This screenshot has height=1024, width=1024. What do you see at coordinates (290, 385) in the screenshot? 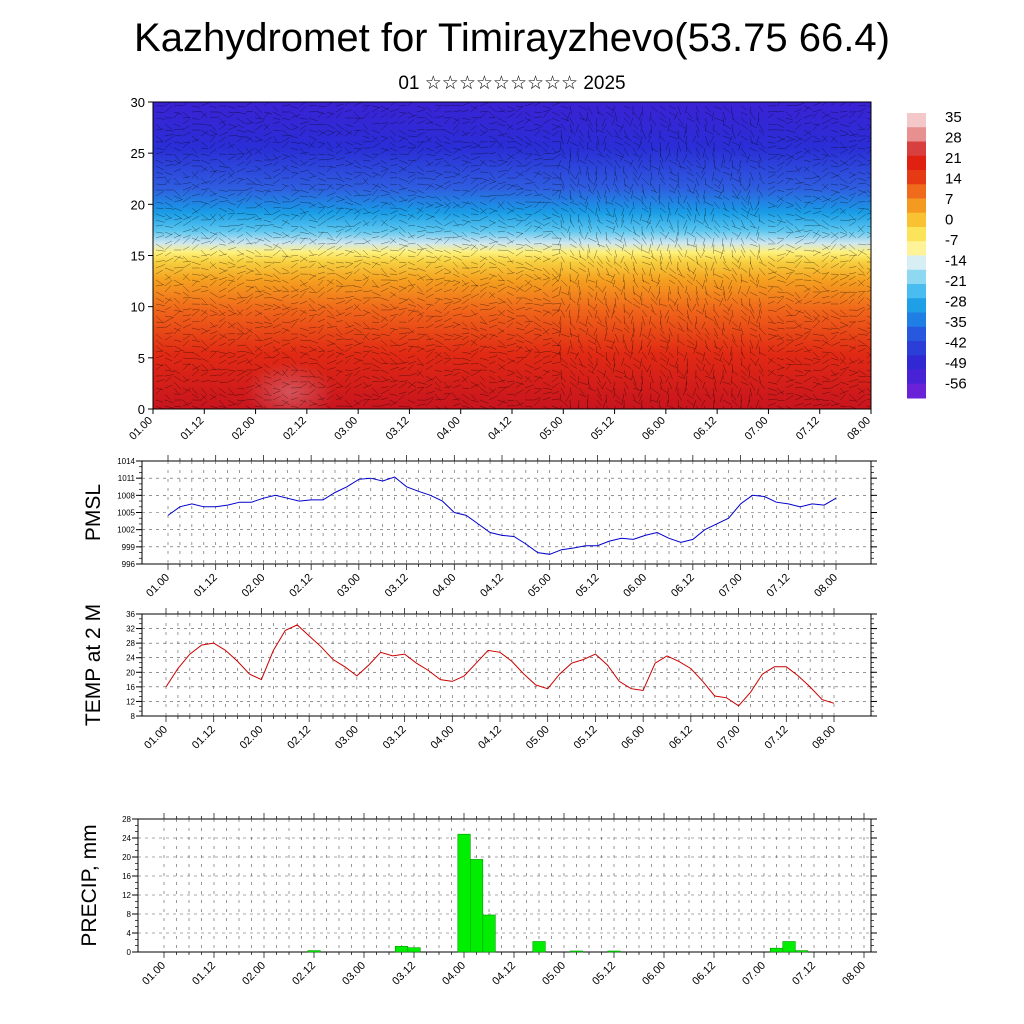
I see `heatmap-warm-core` at bounding box center [290, 385].